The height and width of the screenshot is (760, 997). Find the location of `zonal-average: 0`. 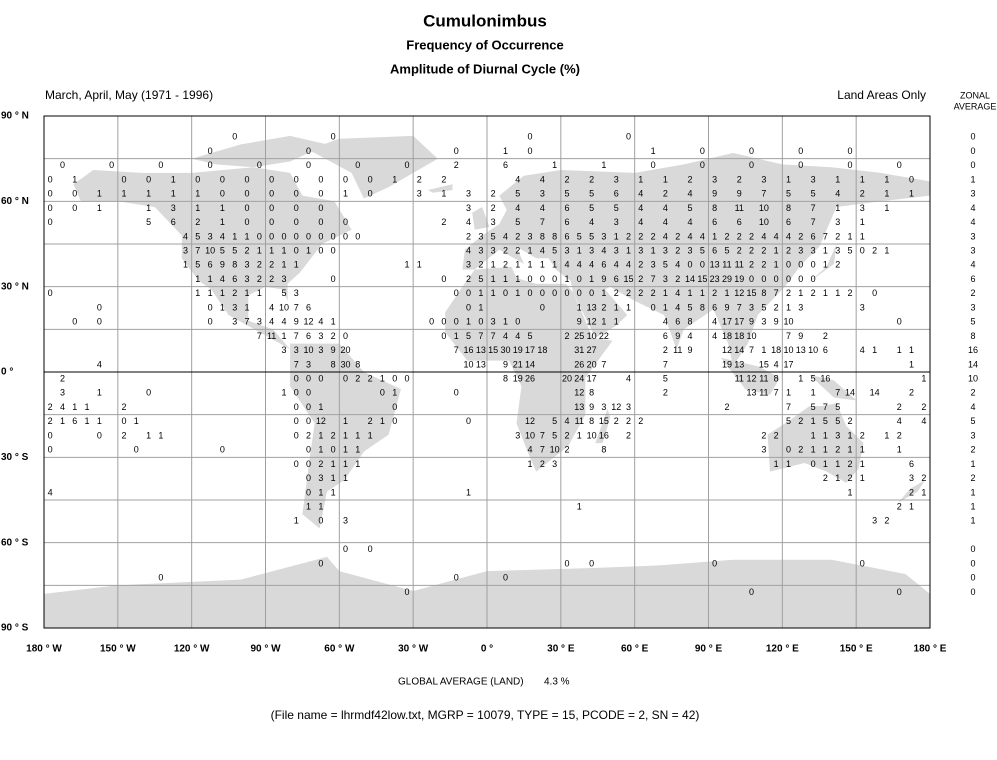

zonal-average: 0 is located at coordinates (972, 549).